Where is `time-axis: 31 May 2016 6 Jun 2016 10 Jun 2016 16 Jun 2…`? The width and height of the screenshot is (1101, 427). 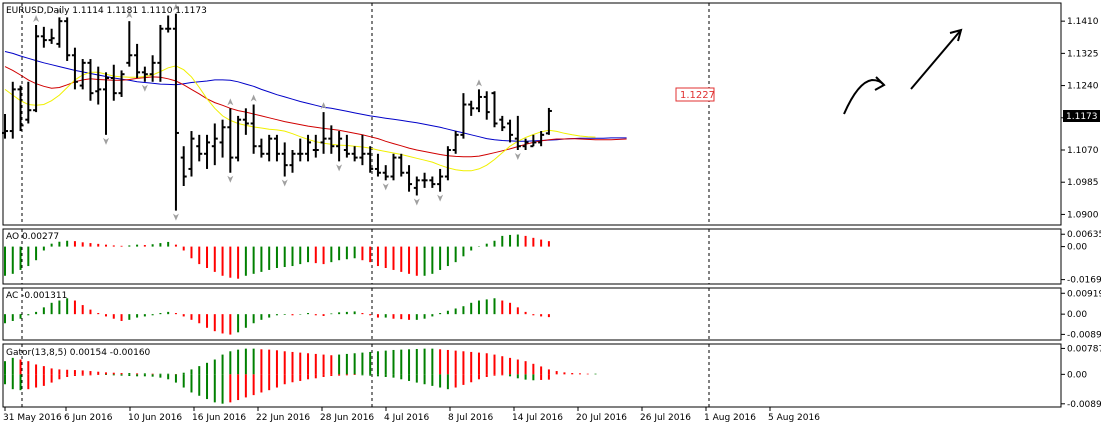
time-axis: 31 May 2016 6 Jun 2016 10 Jun 2016 16 Jun 2… is located at coordinates (411, 415).